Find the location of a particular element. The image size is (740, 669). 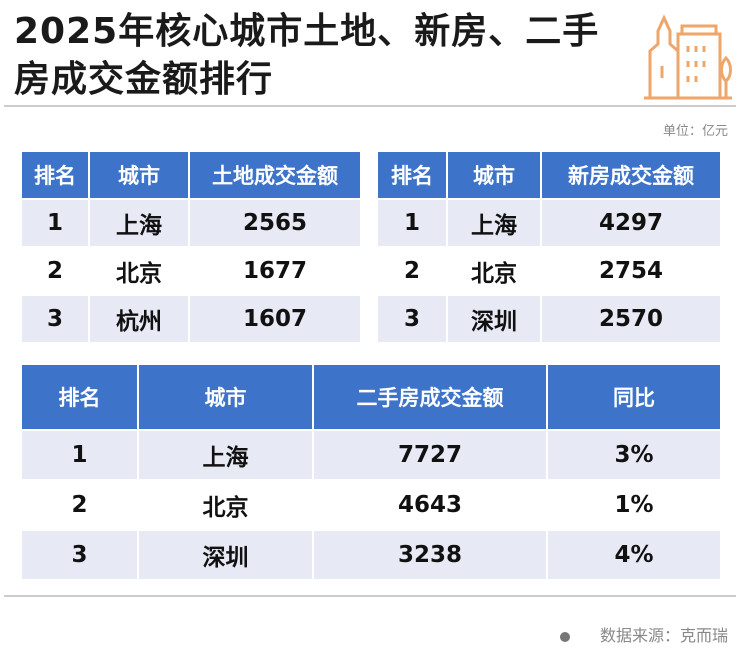

table-row: 2 北京 1677 is located at coordinates (191, 271).